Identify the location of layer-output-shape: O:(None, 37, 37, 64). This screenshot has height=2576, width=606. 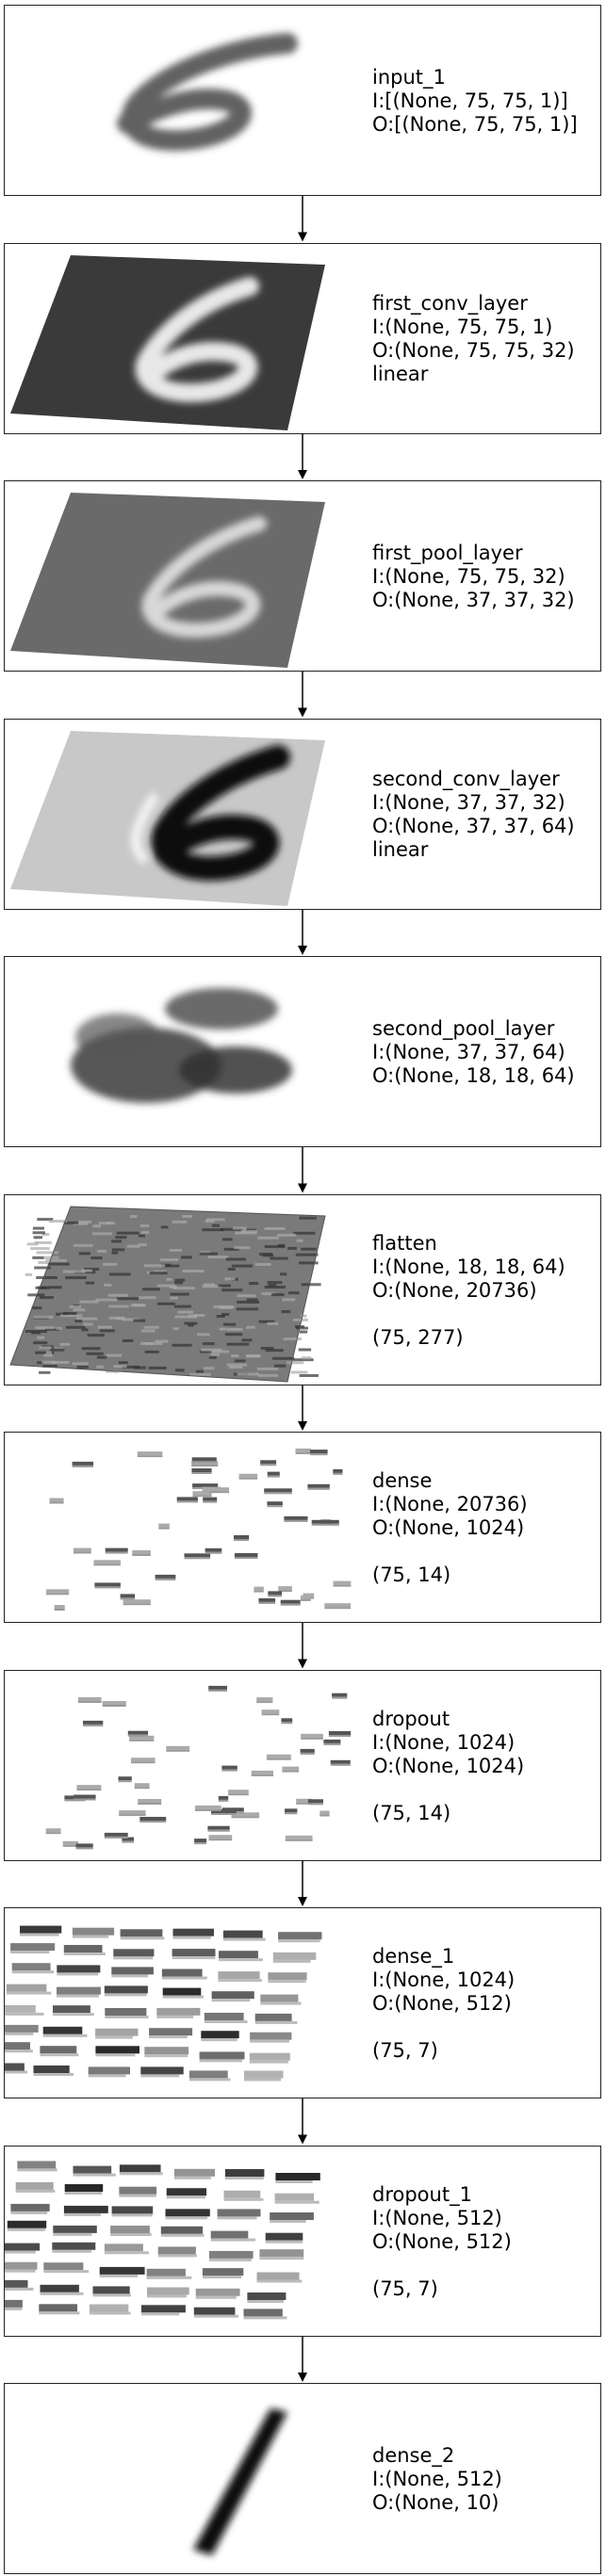
(473, 826).